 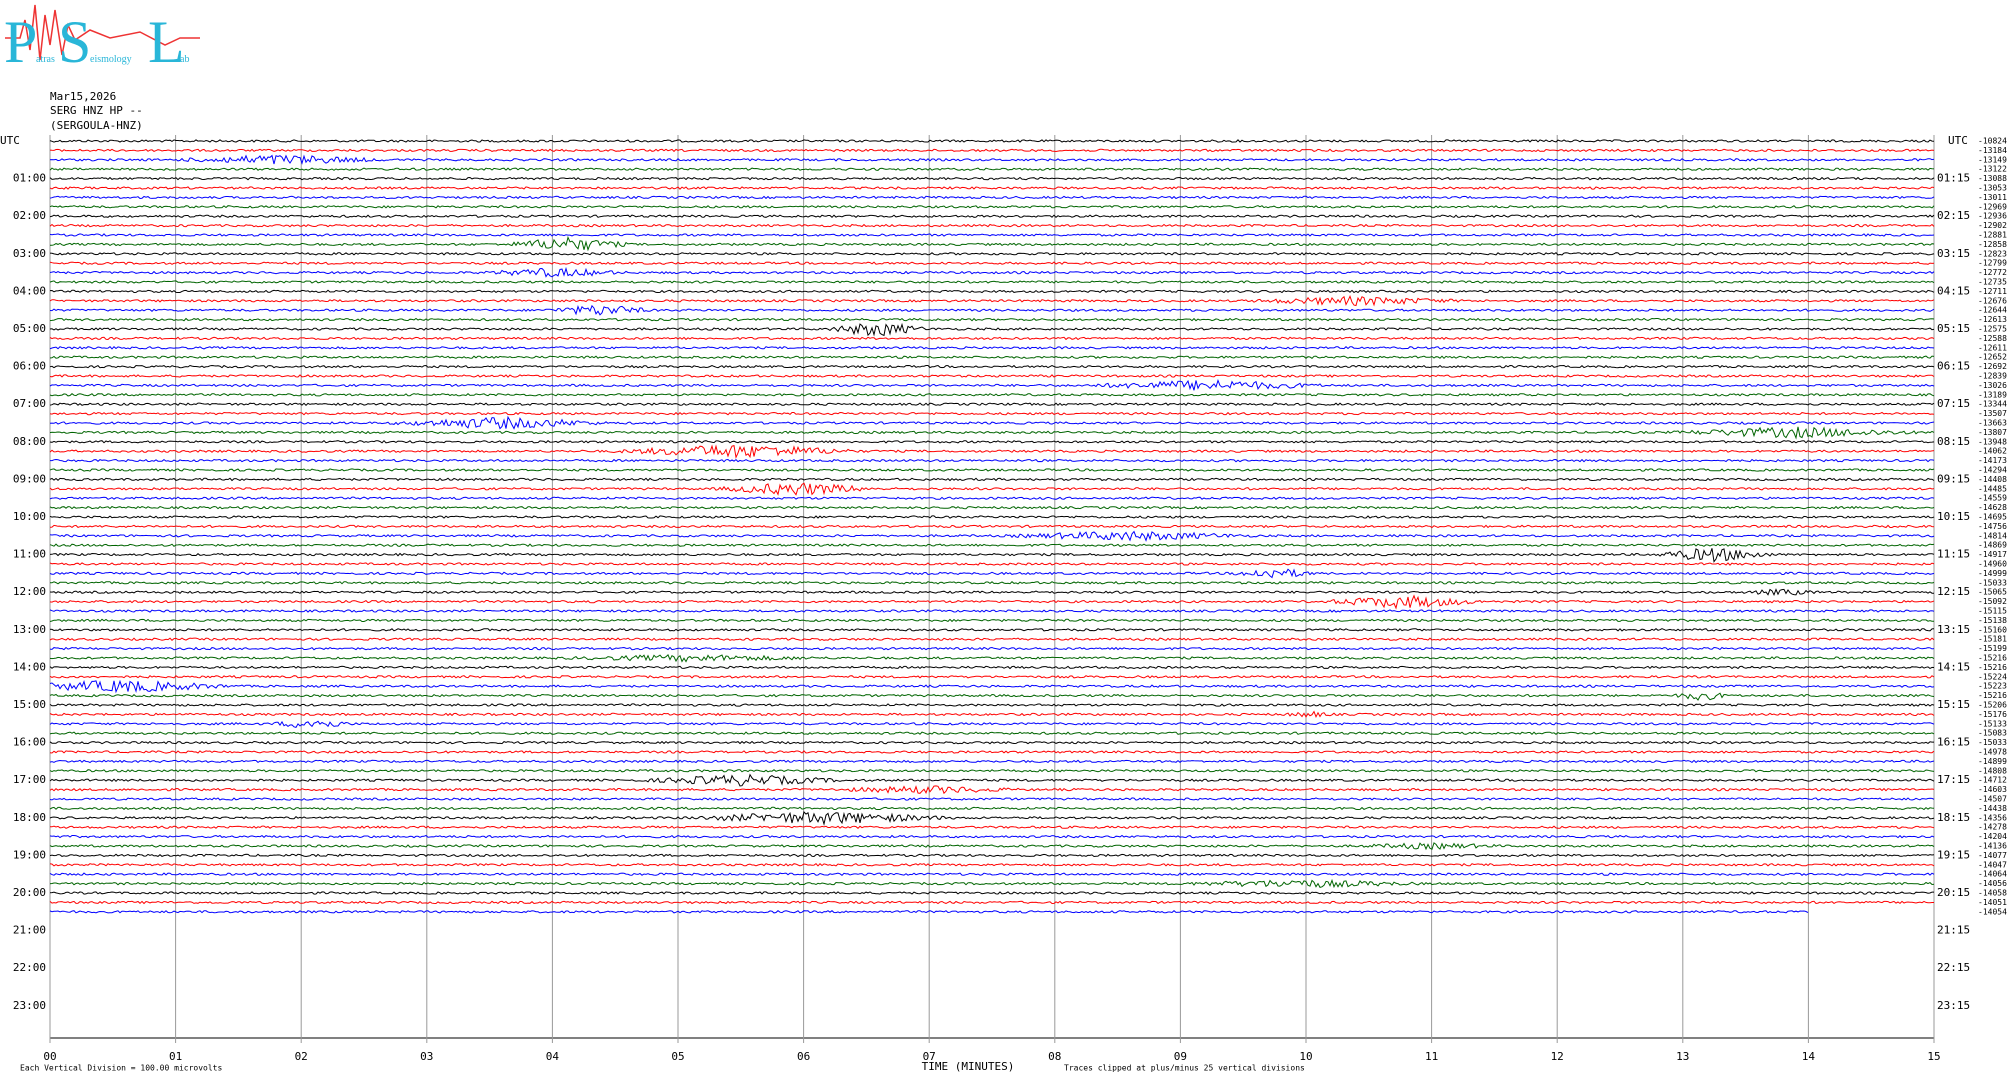 What do you see at coordinates (1992, 517) in the screenshot?
I see `row-mean: -14695` at bounding box center [1992, 517].